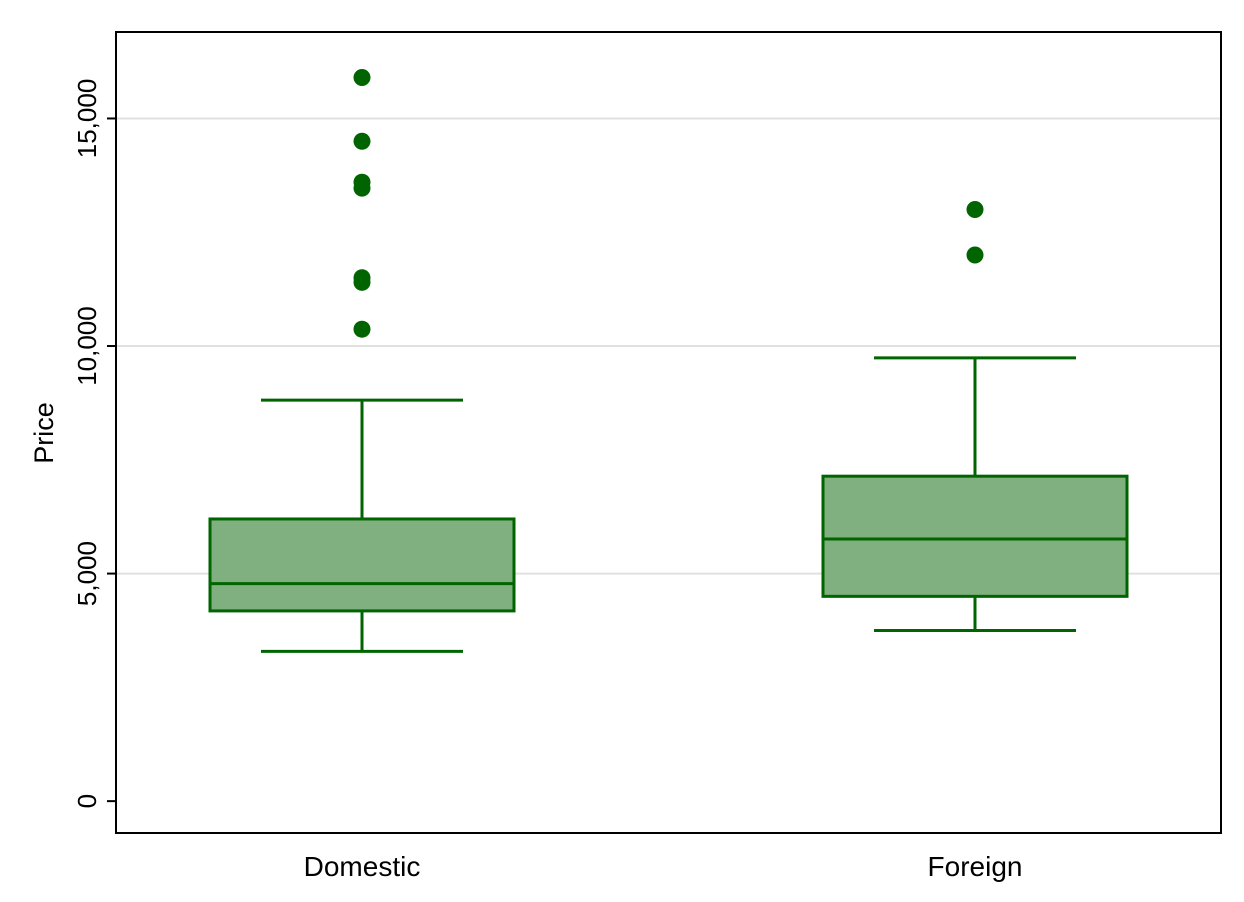 This screenshot has width=1244, height=902. Describe the element at coordinates (87, 801) in the screenshot. I see `y-tick-label: 0` at that location.